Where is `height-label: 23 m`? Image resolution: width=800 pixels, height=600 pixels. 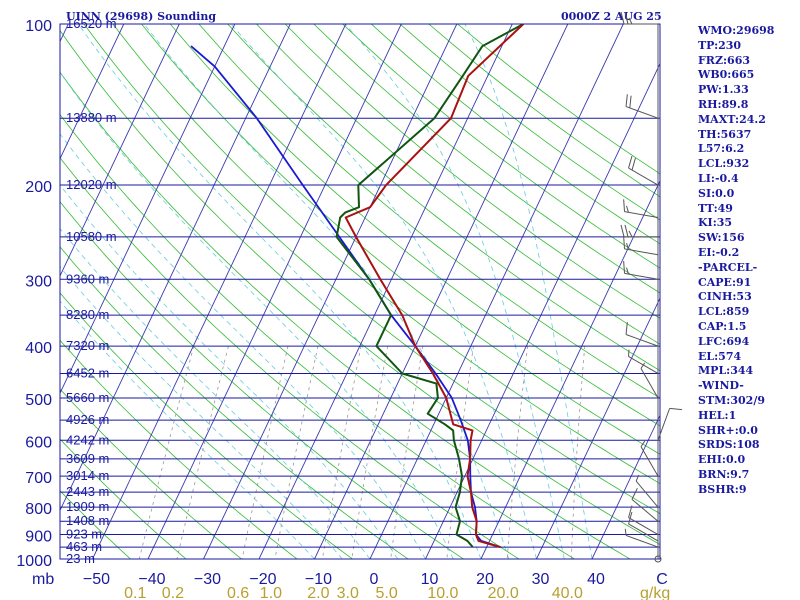
height-label: 23 m is located at coordinates (80, 558).